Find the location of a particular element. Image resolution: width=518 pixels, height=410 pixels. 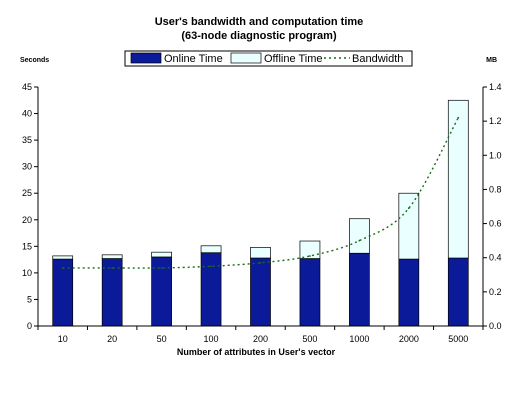

right-axis-unit: MB is located at coordinates (491, 60).